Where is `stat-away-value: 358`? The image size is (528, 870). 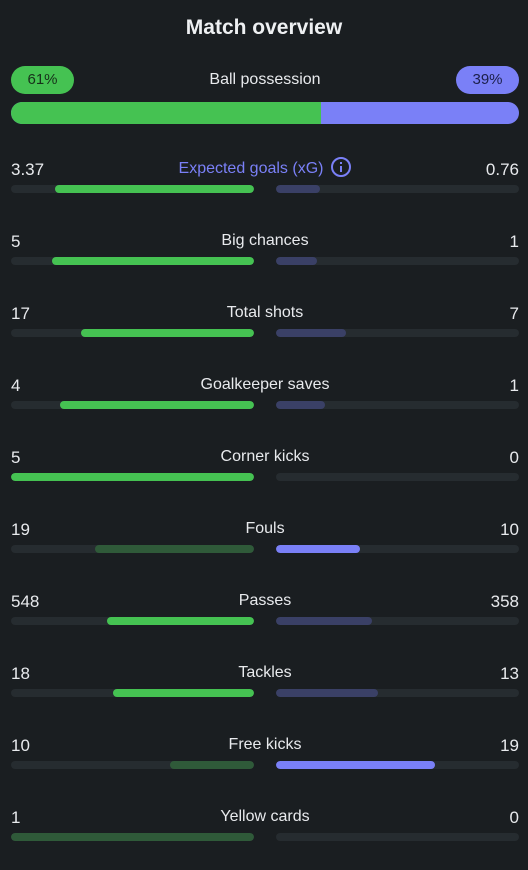 stat-away-value: 358 is located at coordinates (504, 601).